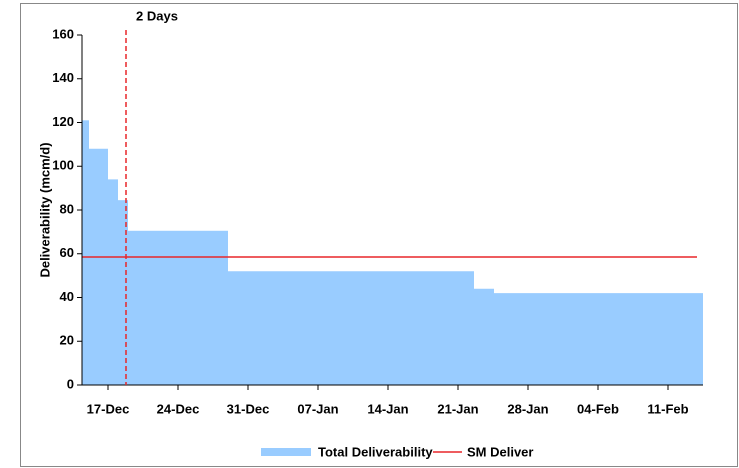 The width and height of the screenshot is (739, 468). What do you see at coordinates (317, 408) in the screenshot?
I see `x-tick-label: 07-Jan` at bounding box center [317, 408].